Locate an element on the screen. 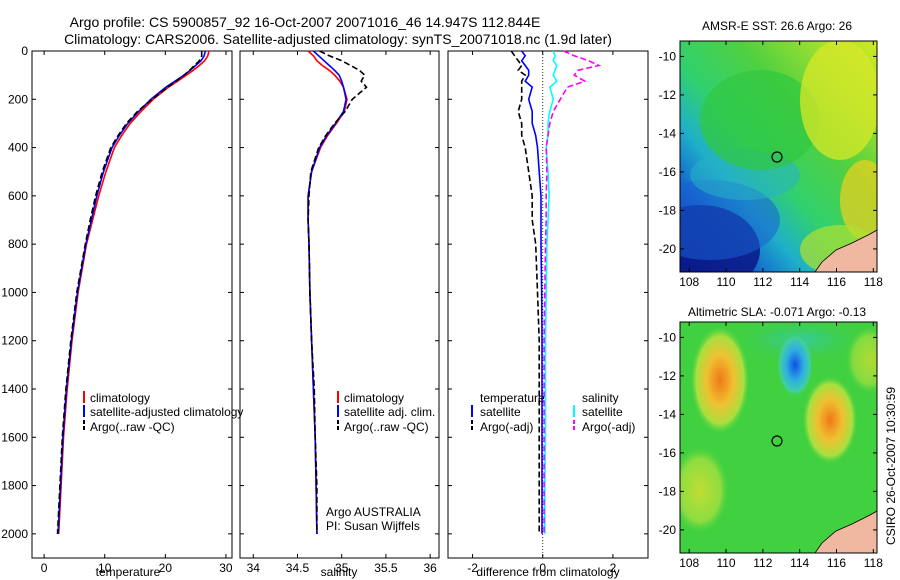  coastline is located at coordinates (845, 250).